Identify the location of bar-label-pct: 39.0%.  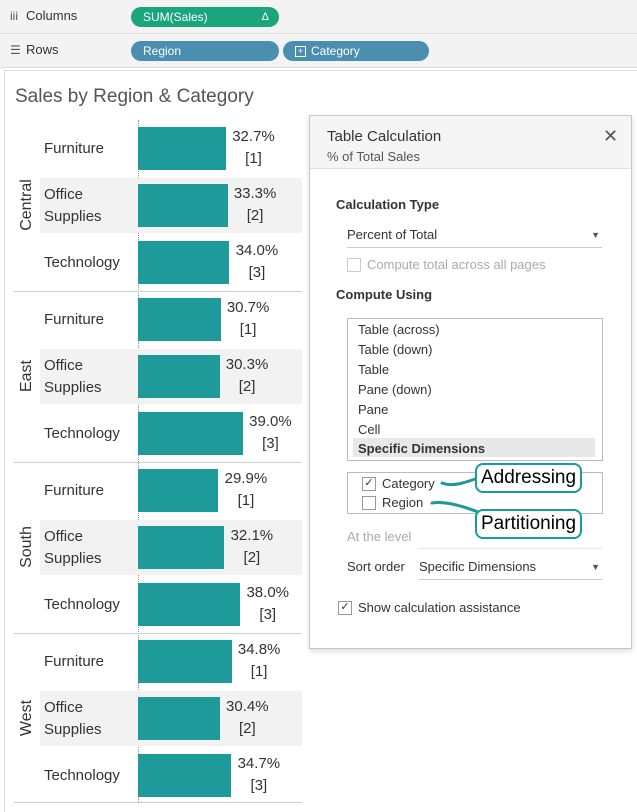
(270, 421).